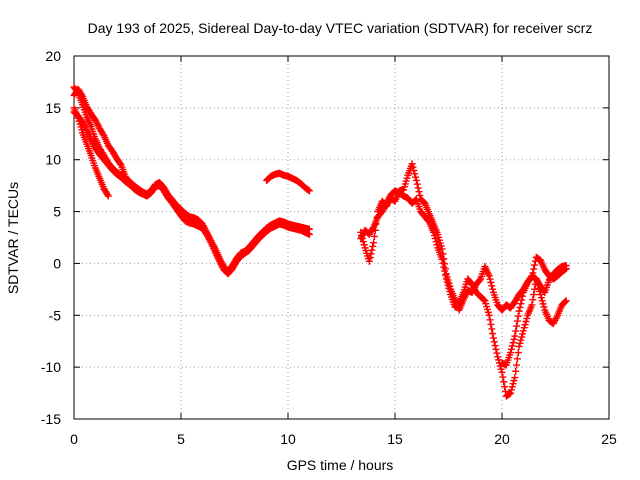 The width and height of the screenshot is (640, 480). Describe the element at coordinates (191, 193) in the screenshot. I see `series-track-b` at that location.